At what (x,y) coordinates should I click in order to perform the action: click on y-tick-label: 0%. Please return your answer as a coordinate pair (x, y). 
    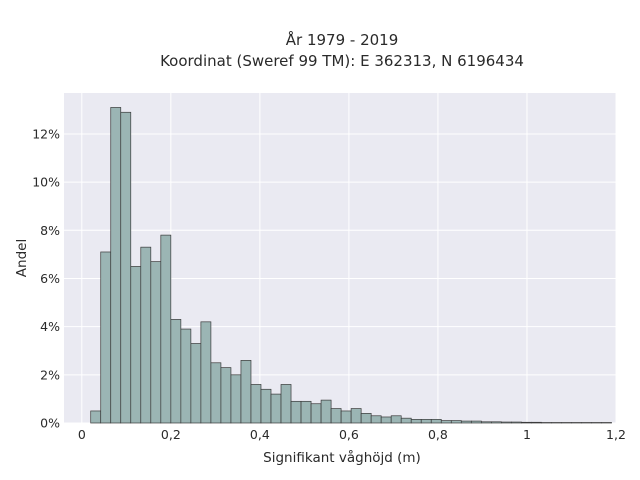
    Looking at the image, I should click on (50, 423).